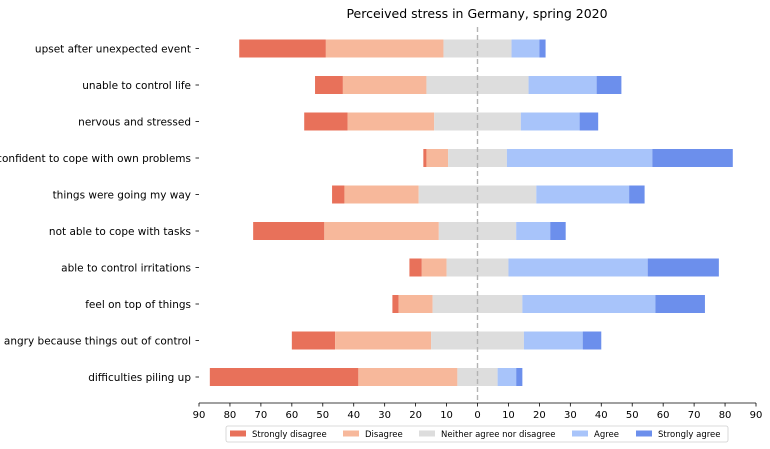  Describe the element at coordinates (427, 433) in the screenshot. I see `legend-swatch-neither-agree-nor-disagree` at that location.